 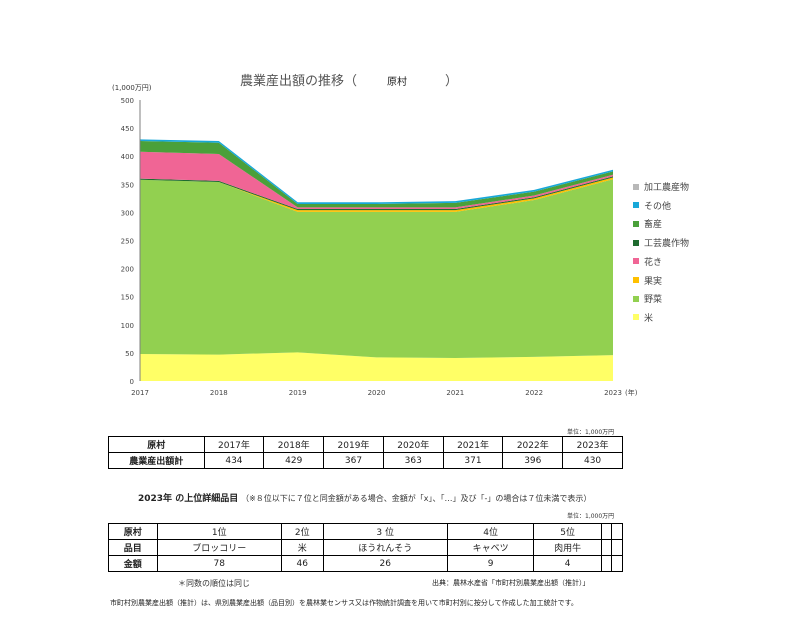 I want to click on x-axis-suffix: (年), so click(x=631, y=392).